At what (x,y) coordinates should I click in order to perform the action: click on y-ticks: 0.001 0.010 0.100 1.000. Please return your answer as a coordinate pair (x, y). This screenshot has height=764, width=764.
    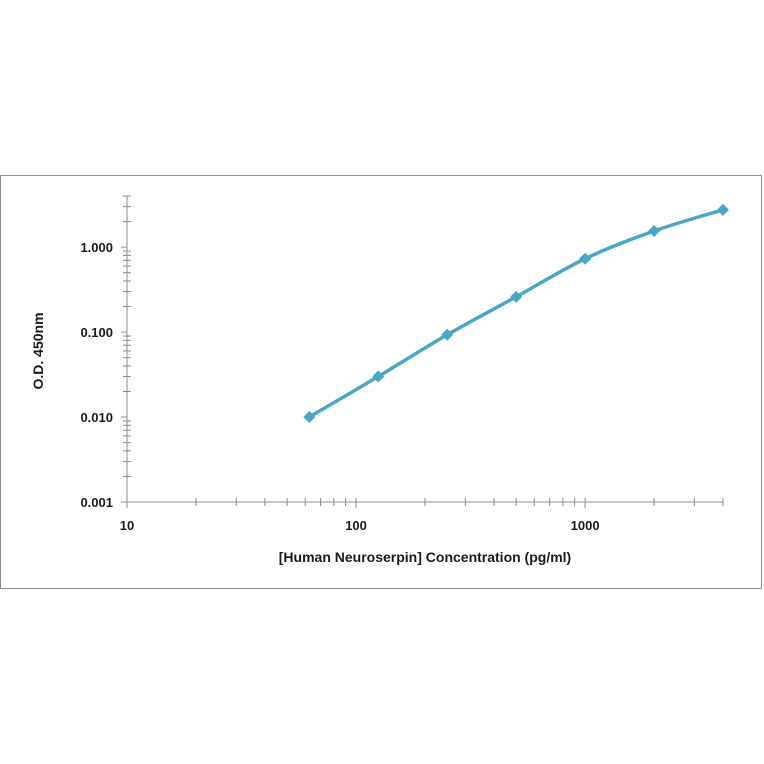
    Looking at the image, I should click on (105, 352).